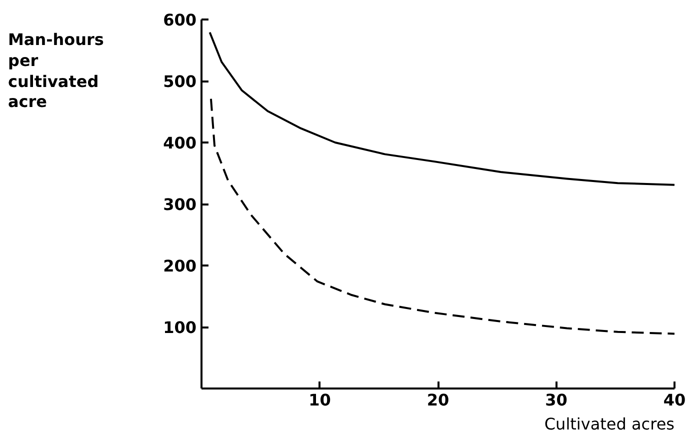 The image size is (693, 437). I want to click on y-tick-label: 400, so click(180, 143).